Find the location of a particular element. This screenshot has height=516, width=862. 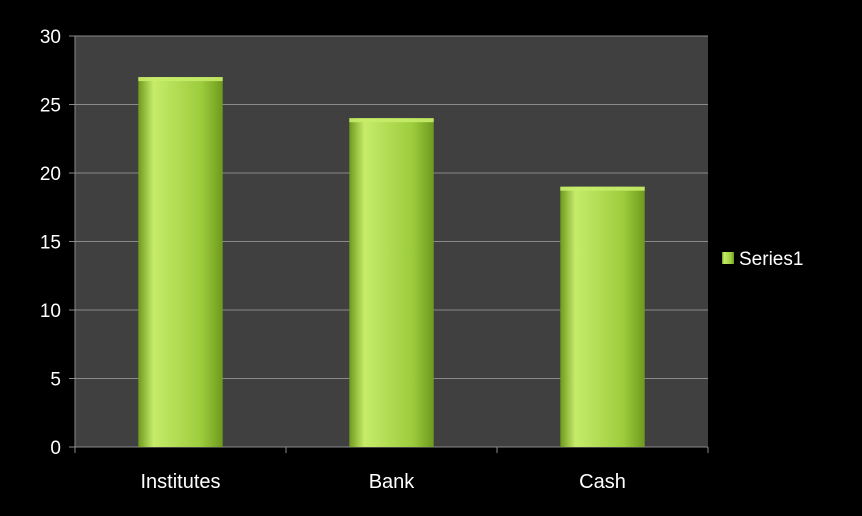

bar-bank is located at coordinates (391, 282).